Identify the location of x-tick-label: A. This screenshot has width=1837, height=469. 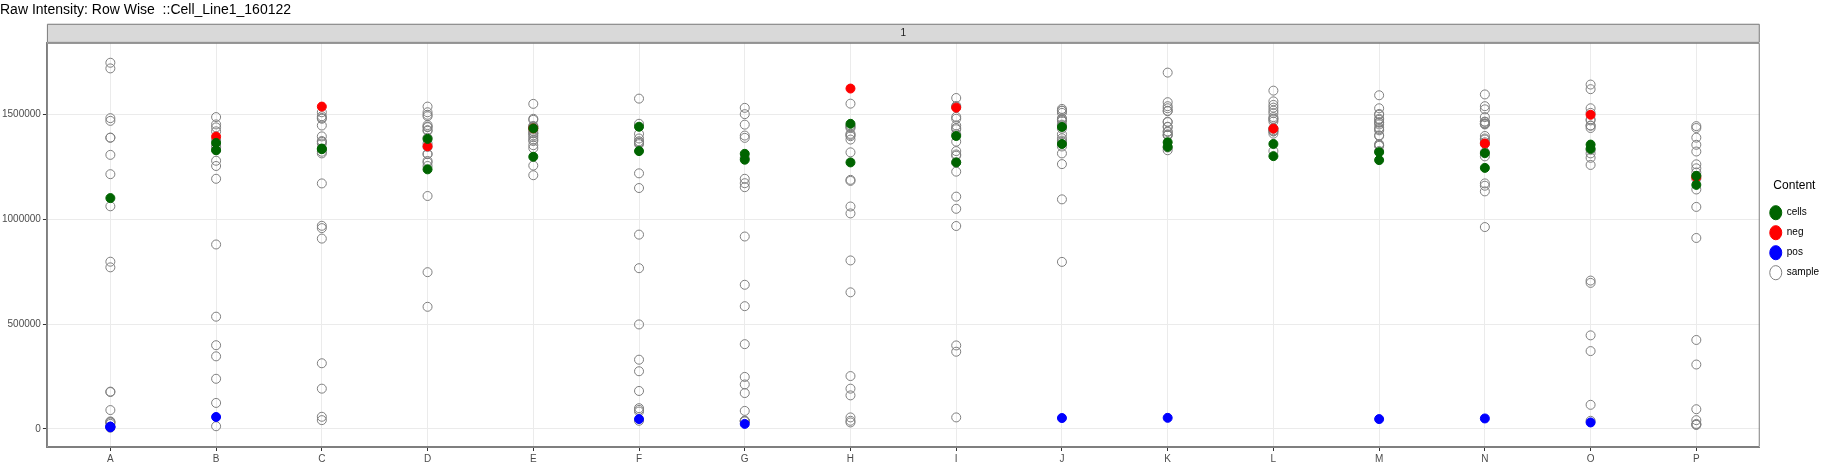
(111, 458).